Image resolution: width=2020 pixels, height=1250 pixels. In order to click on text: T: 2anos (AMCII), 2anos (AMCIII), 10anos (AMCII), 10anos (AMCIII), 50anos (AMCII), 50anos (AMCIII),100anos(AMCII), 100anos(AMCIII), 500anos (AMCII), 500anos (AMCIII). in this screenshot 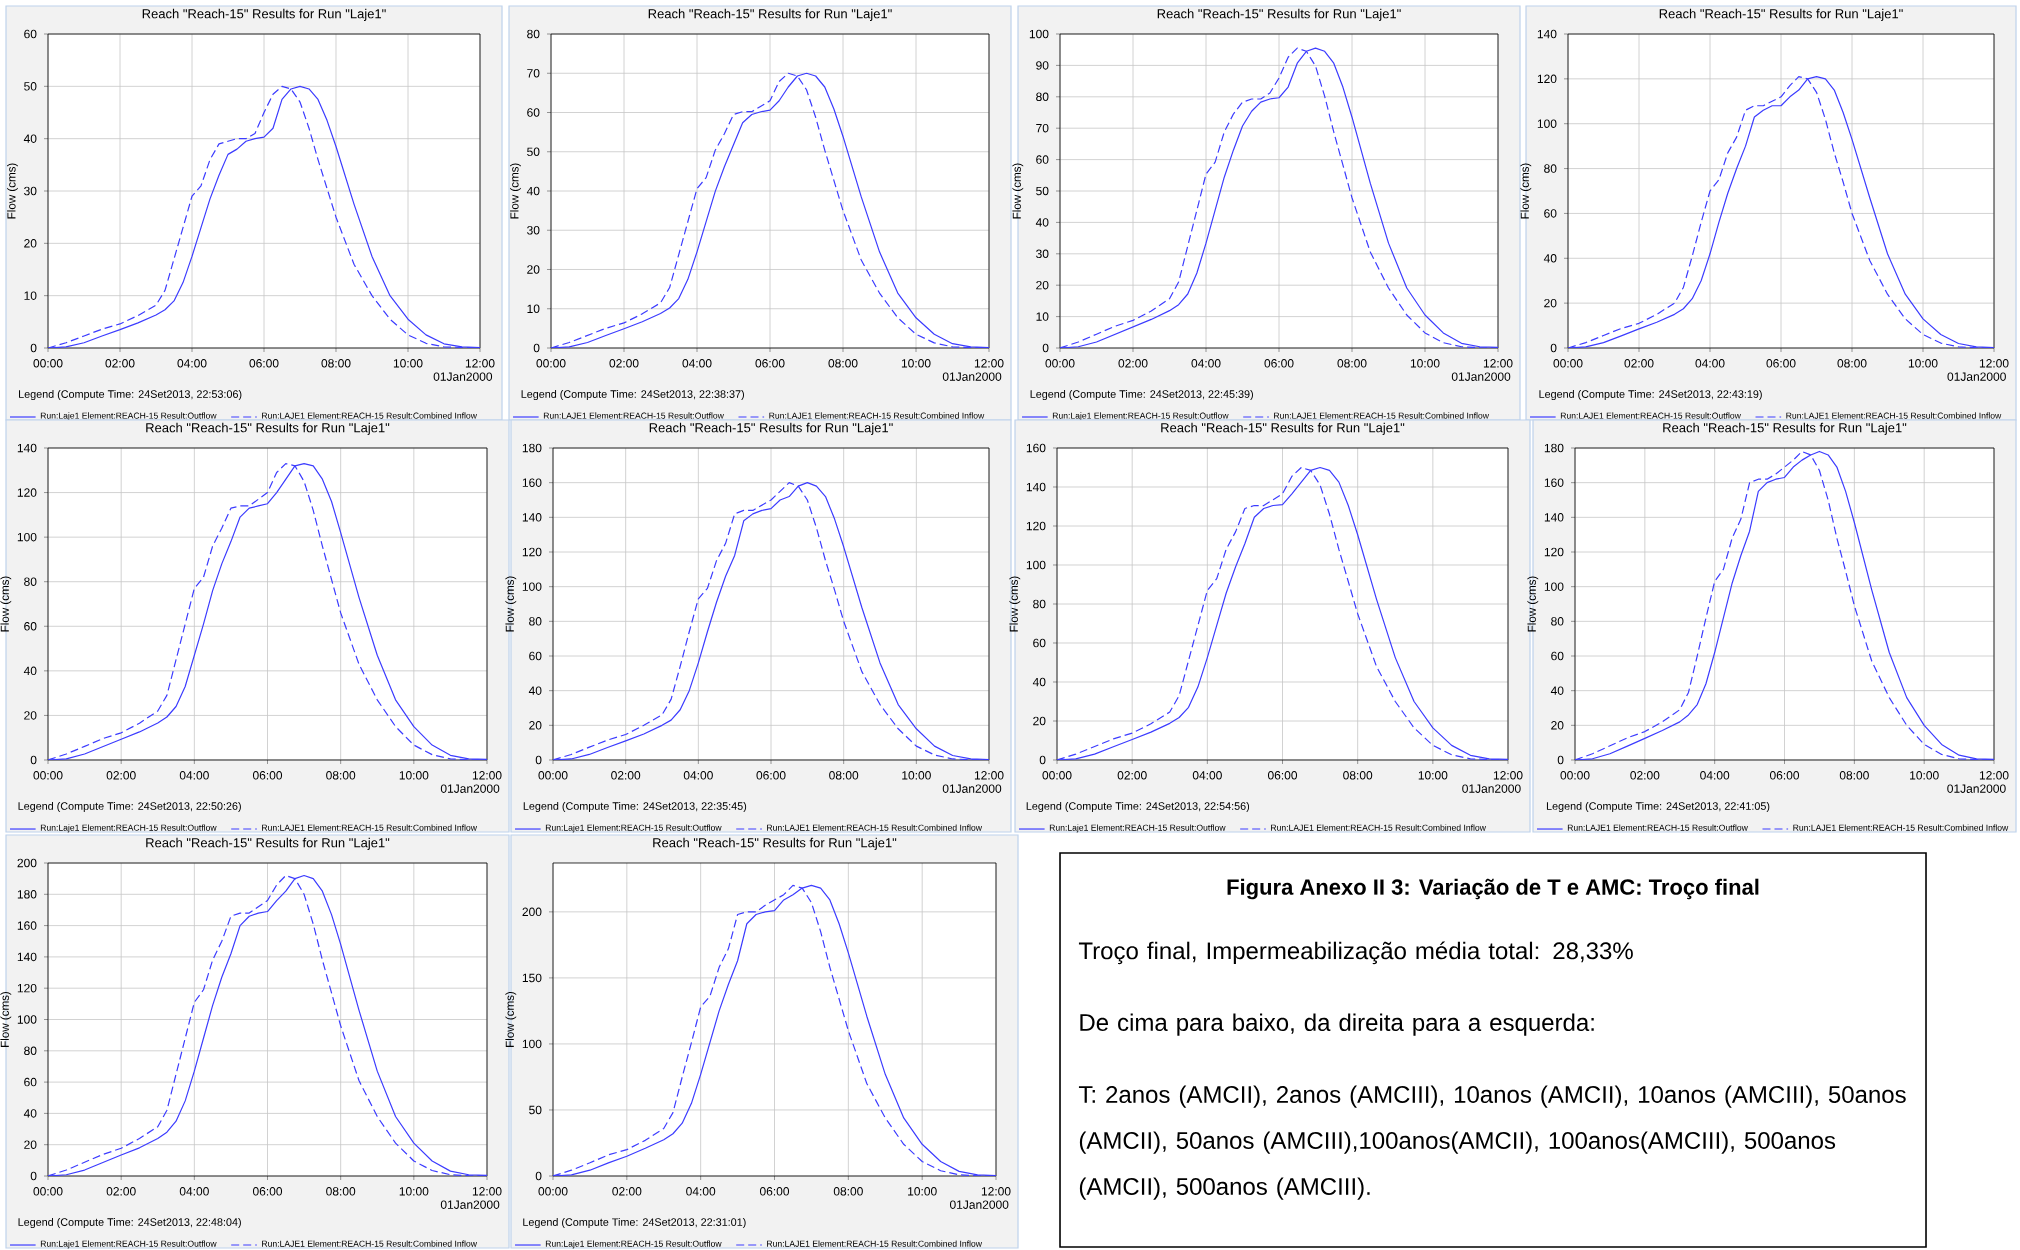, I will do `click(1492, 1142)`.